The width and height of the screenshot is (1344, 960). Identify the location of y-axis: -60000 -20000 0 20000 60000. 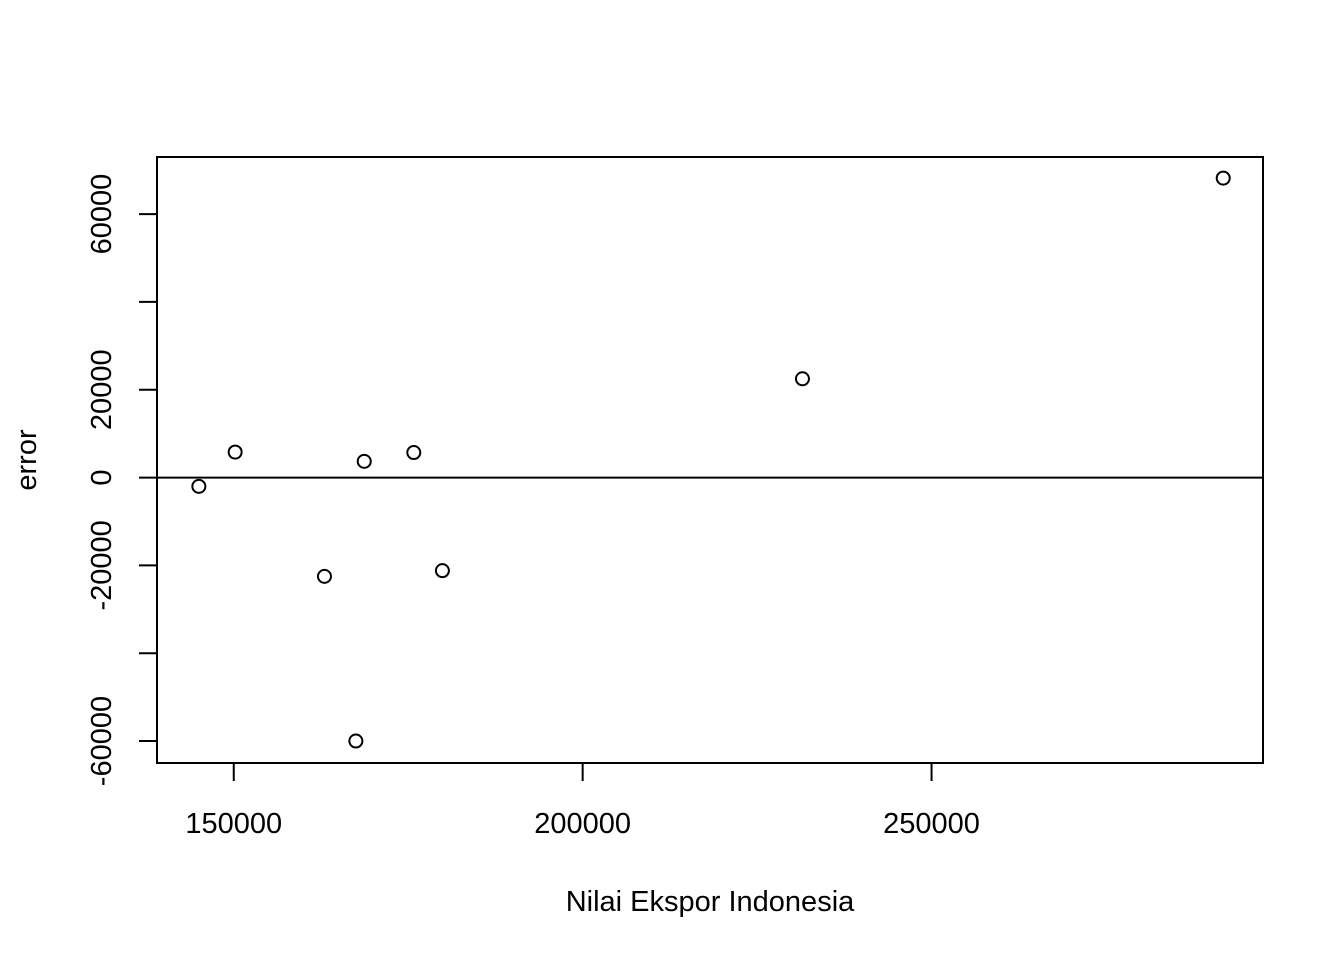
(122, 480).